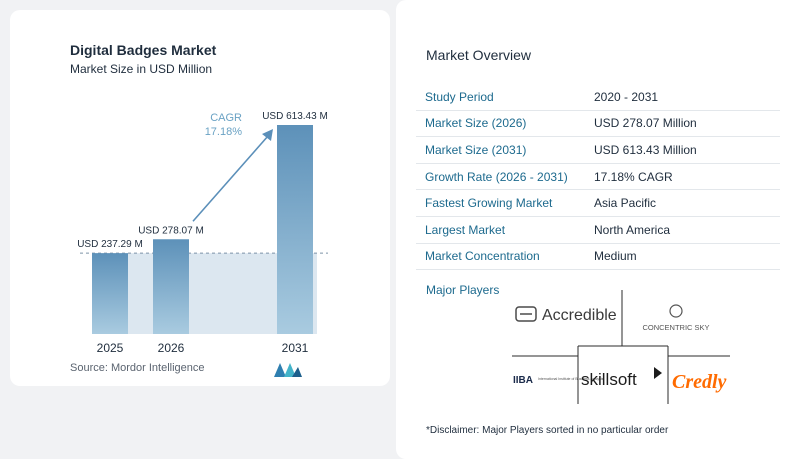  I want to click on cagr-value: 17.18%, so click(224, 132).